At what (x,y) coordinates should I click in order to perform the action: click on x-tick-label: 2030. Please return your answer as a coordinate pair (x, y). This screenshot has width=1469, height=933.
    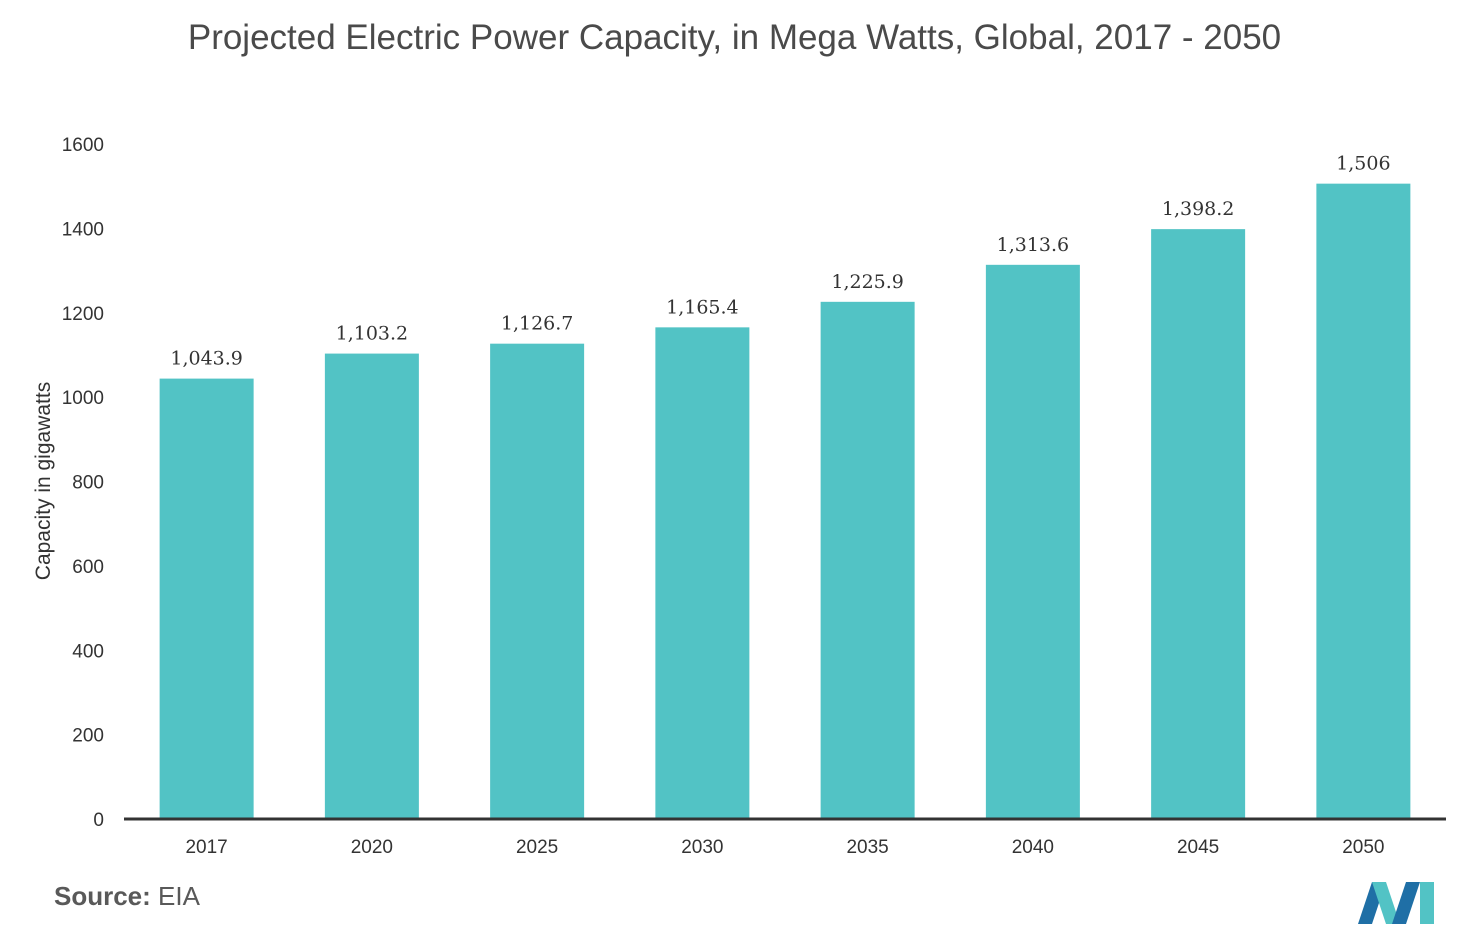
    Looking at the image, I should click on (702, 847).